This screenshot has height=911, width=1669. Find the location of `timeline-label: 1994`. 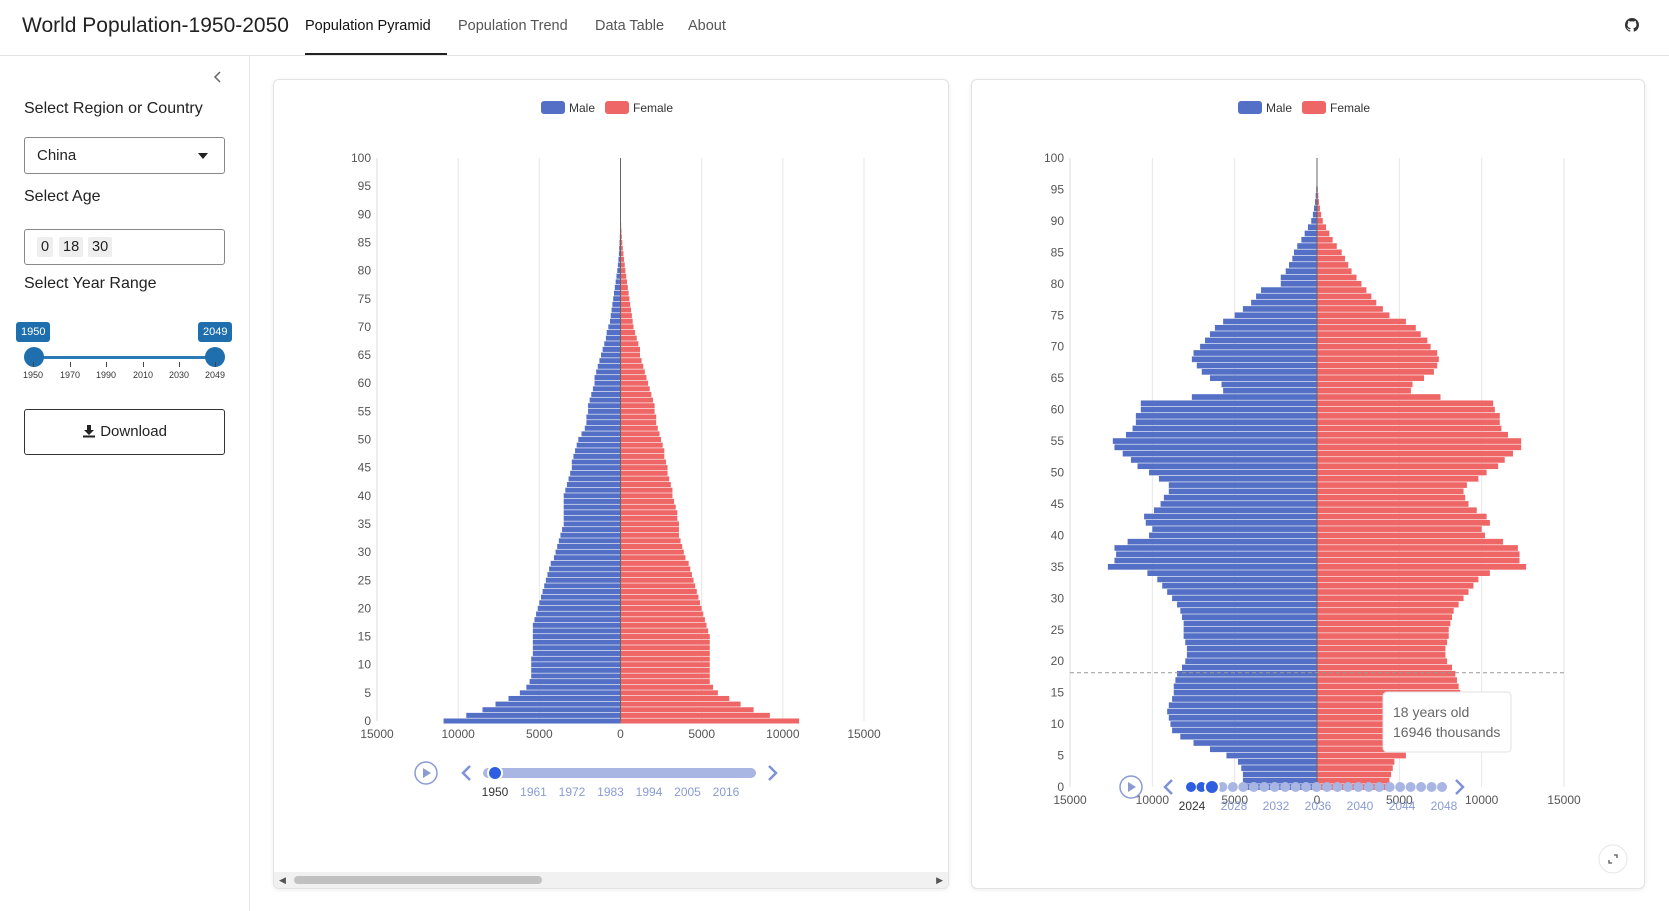

timeline-label: 1994 is located at coordinates (649, 792).